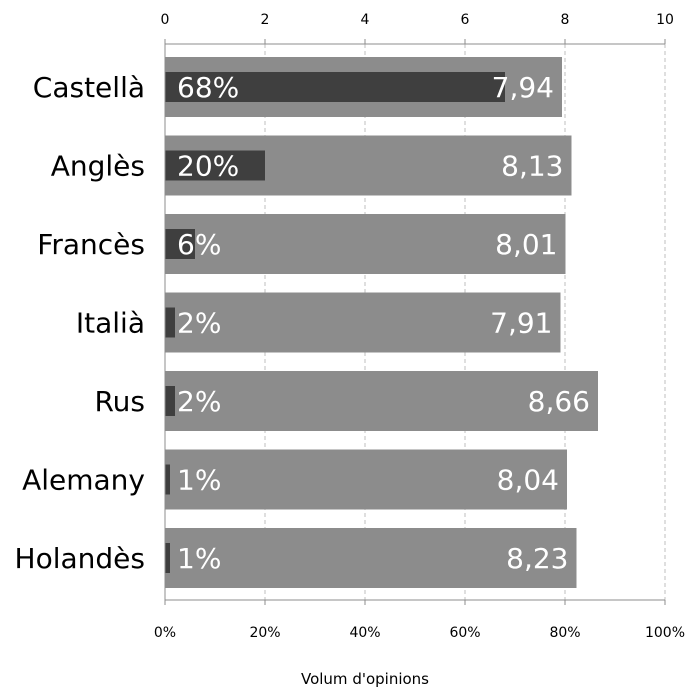 The height and width of the screenshot is (688, 690). Describe the element at coordinates (365, 20) in the screenshot. I see `top-tick-label: 4` at that location.